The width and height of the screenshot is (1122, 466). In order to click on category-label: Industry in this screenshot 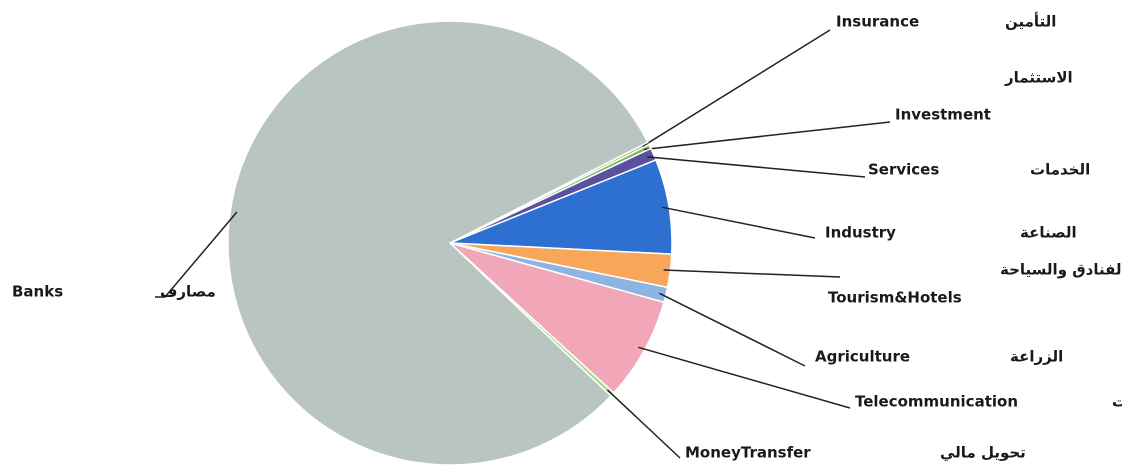, I will do `click(860, 233)`.